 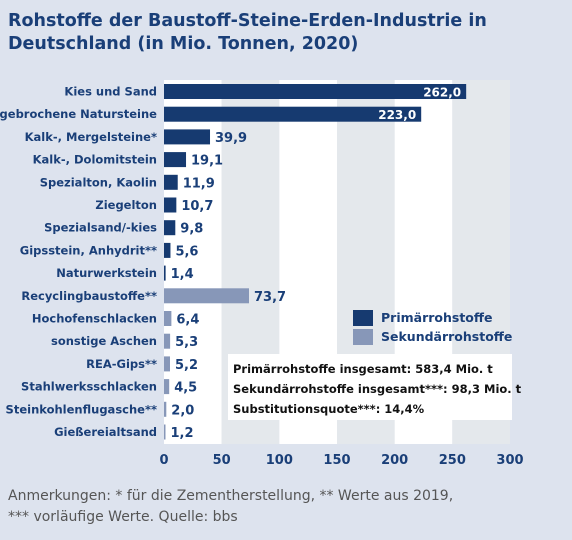 I want to click on category-label: Steinkohlenflugasche**, so click(x=81, y=409).